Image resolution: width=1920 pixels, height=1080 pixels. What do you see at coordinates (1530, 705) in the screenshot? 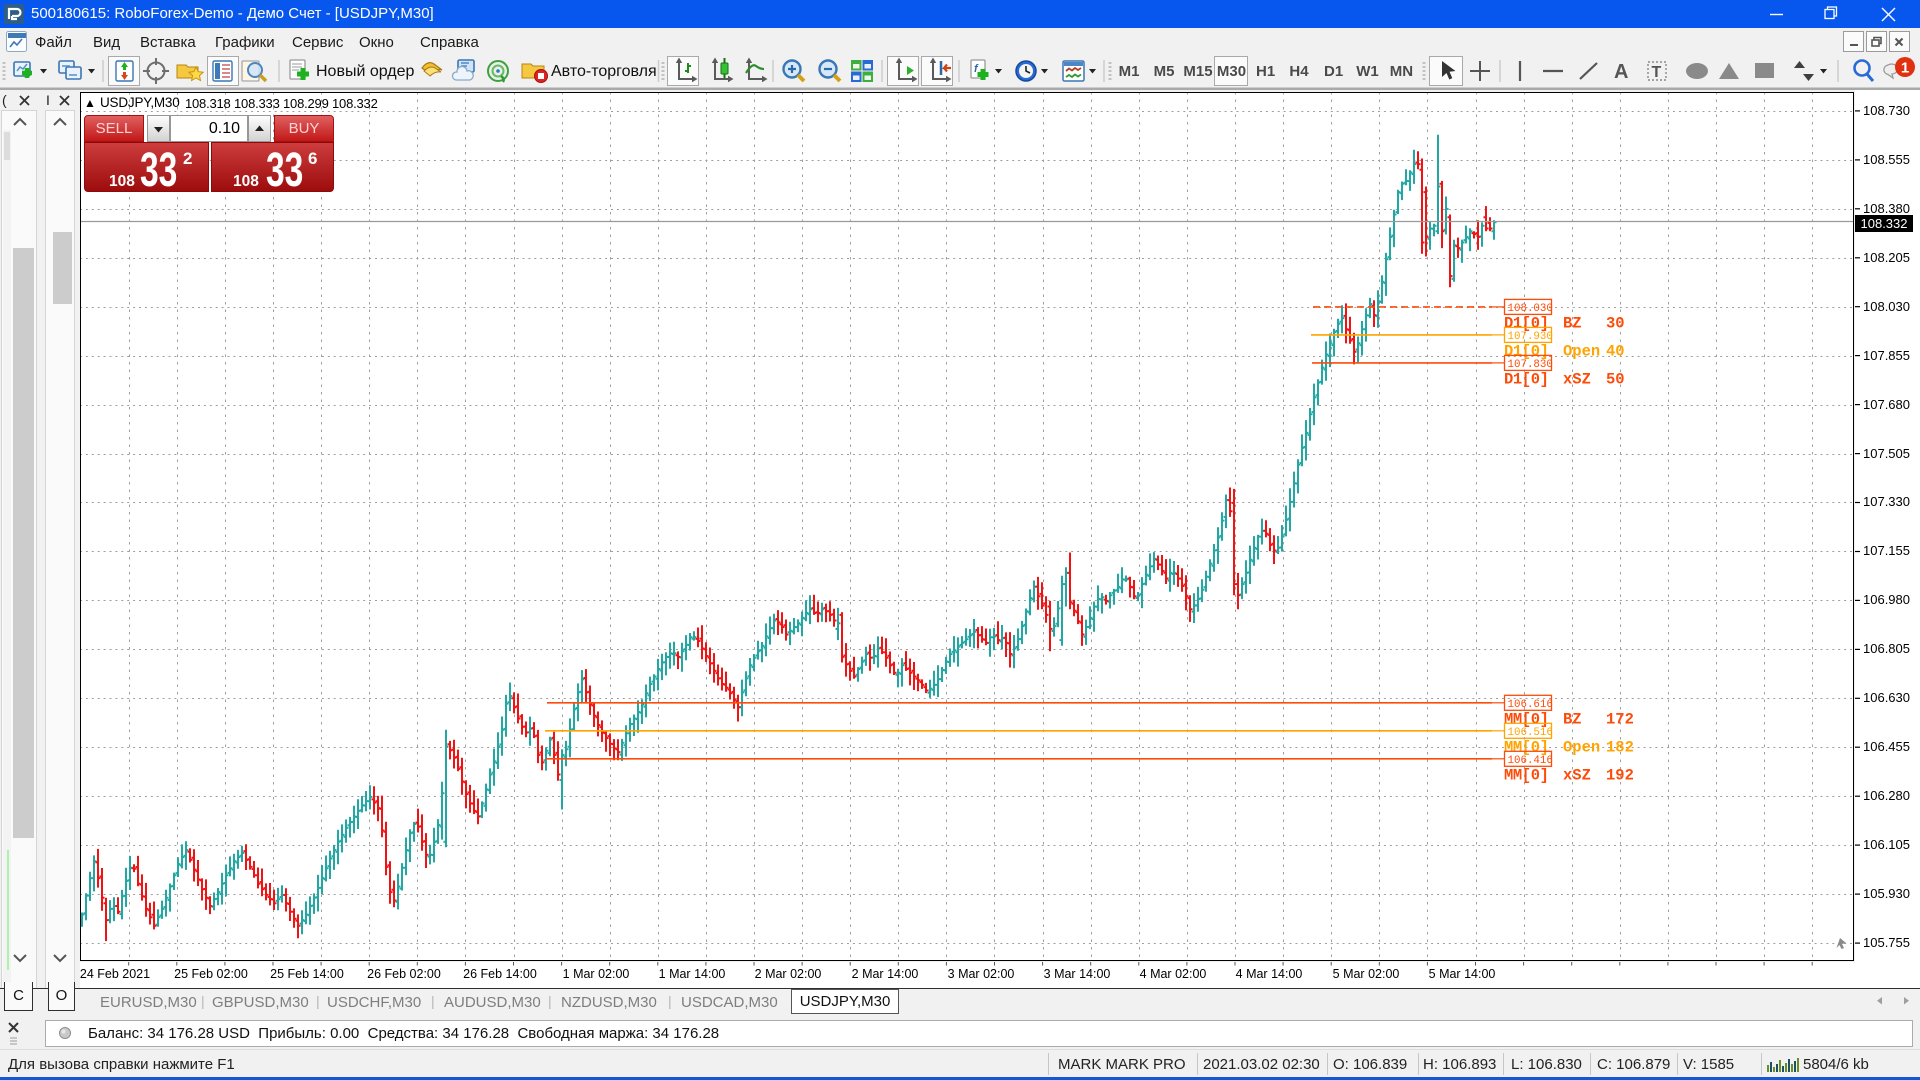
I see `svg-text: 106.616` at bounding box center [1530, 705].